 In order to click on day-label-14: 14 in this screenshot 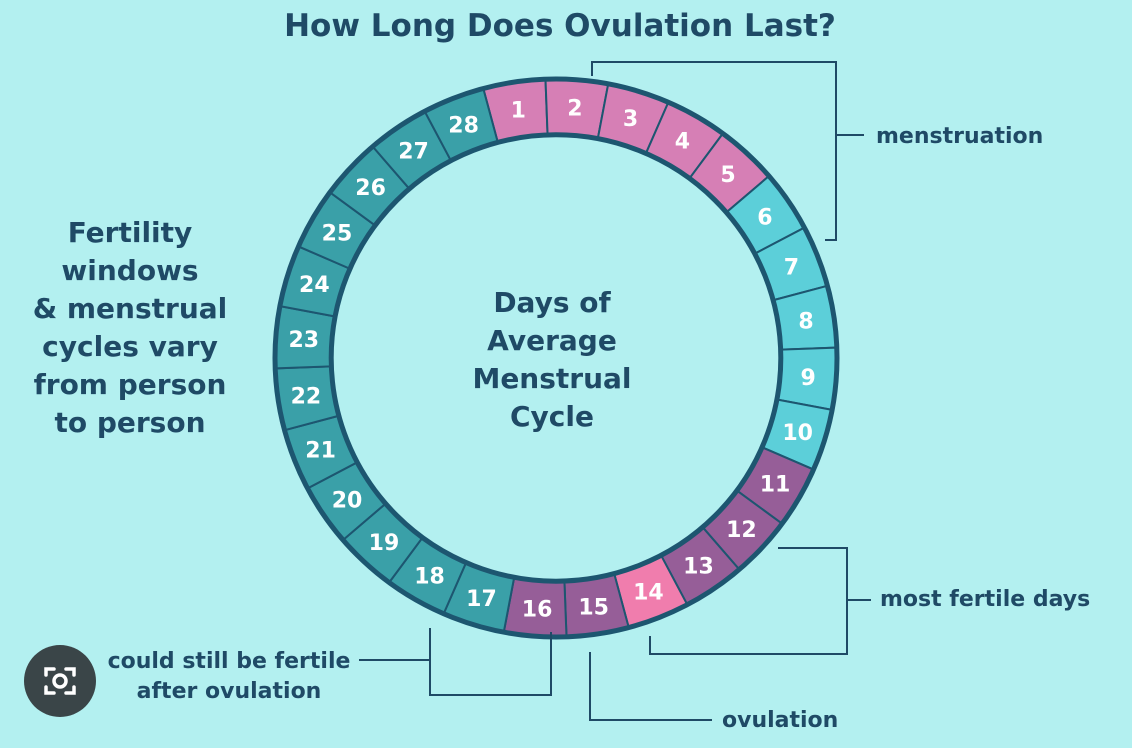, I will do `click(648, 593)`.